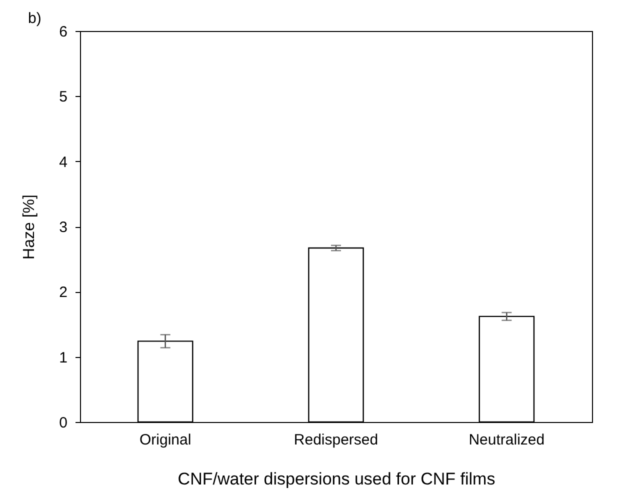  Describe the element at coordinates (165, 440) in the screenshot. I see `x-tick-label: Original` at that location.